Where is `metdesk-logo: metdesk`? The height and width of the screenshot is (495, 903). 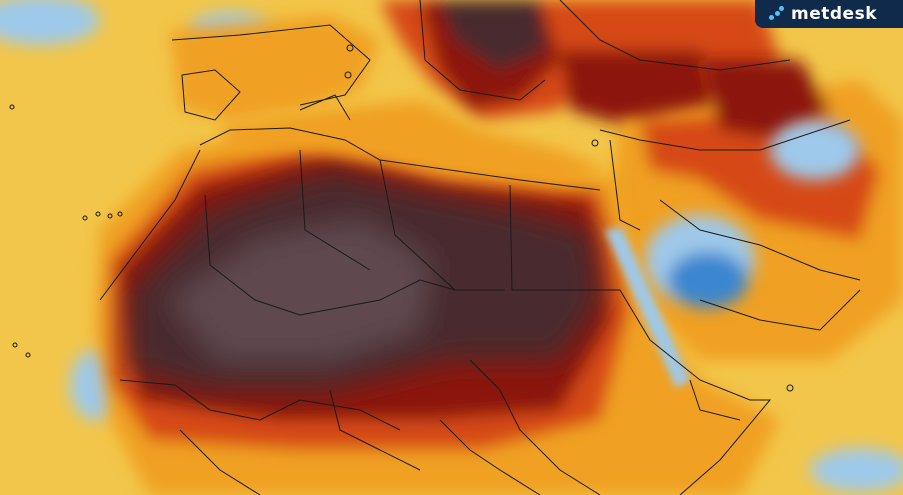
metdesk-logo: metdesk is located at coordinates (829, 14).